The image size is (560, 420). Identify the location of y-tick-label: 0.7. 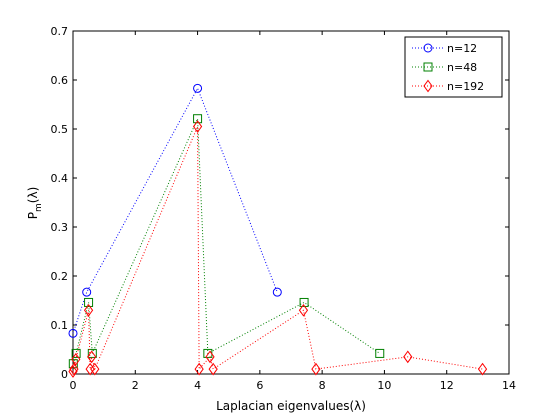
(60, 31).